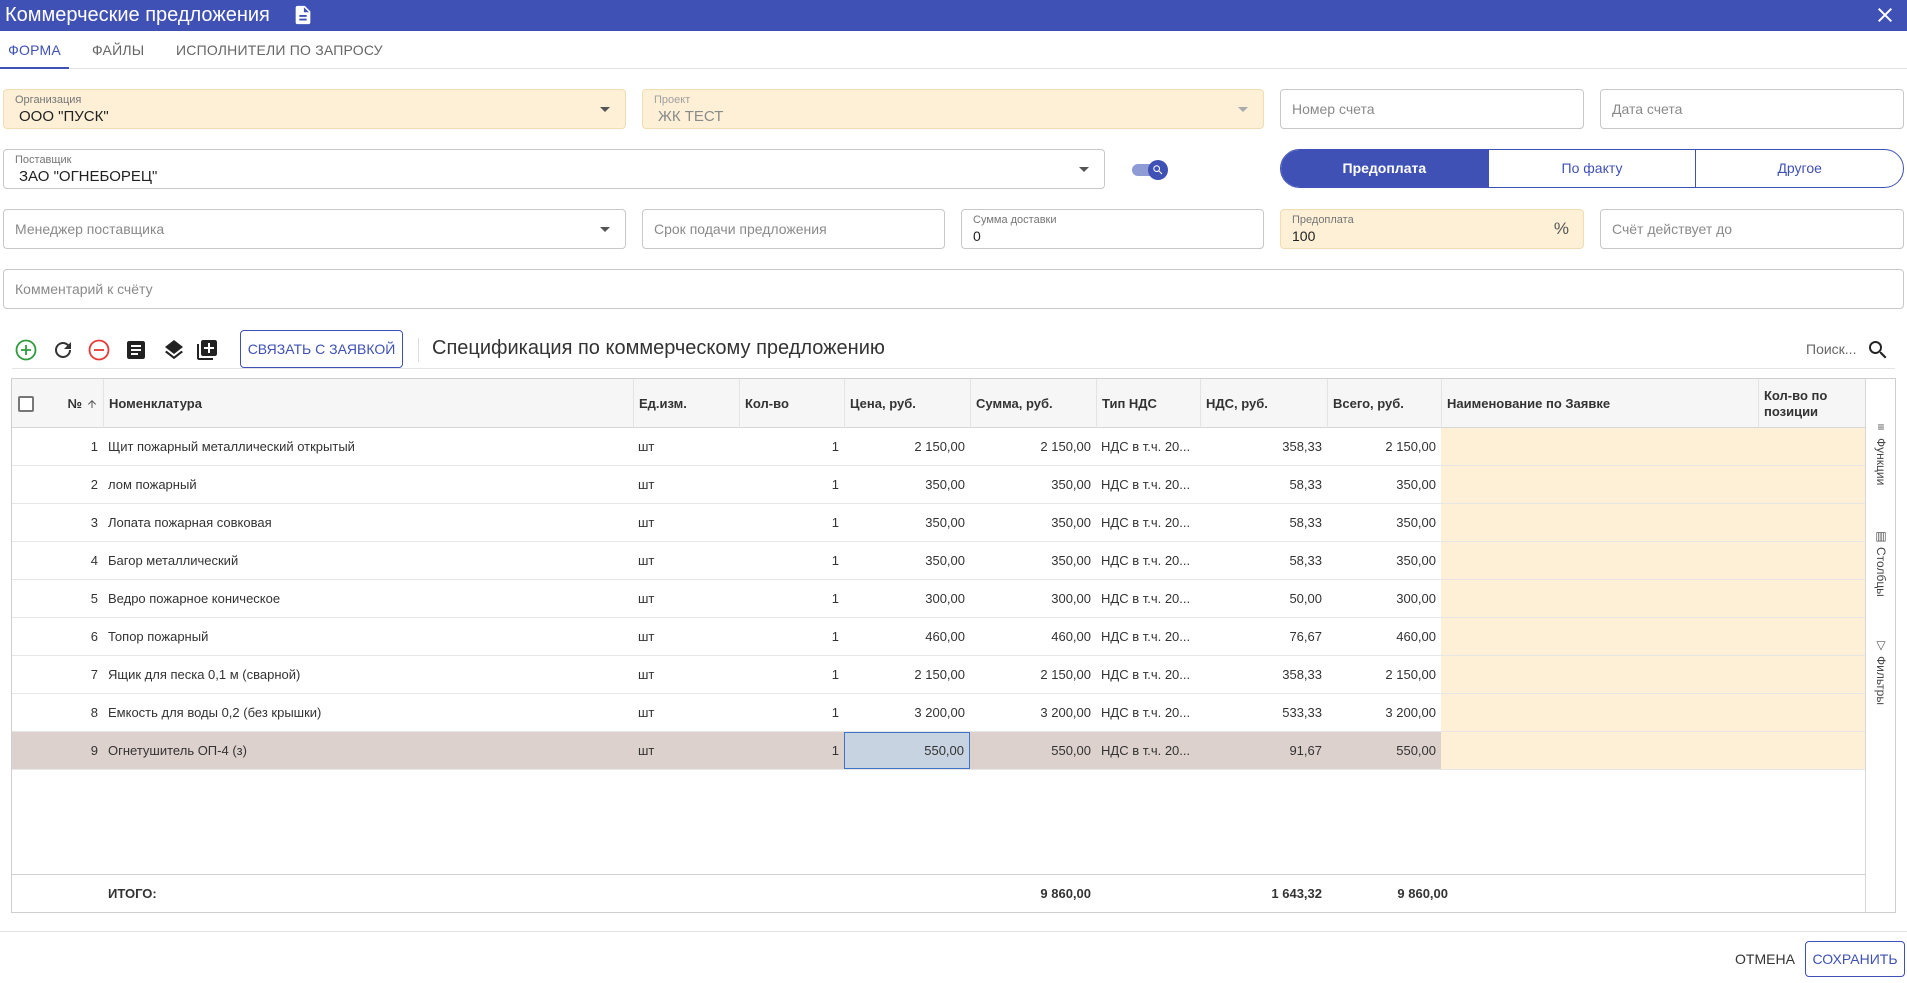  Describe the element at coordinates (1071, 484) in the screenshot. I see `cell-sum: 350,00` at that location.